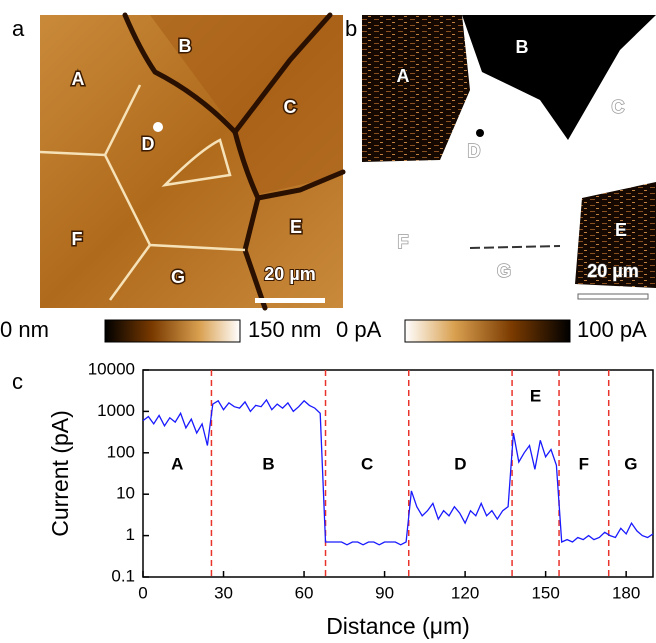  What do you see at coordinates (545, 592) in the screenshot?
I see `x-tick-label: 150` at bounding box center [545, 592].